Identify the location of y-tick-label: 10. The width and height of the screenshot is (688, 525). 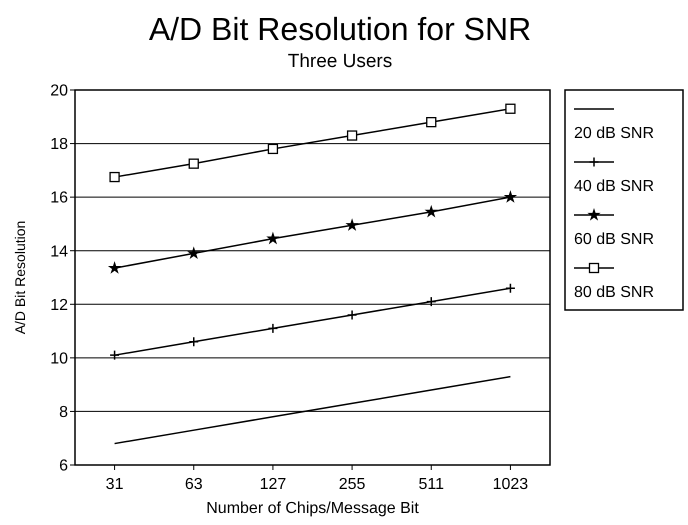
(59, 359).